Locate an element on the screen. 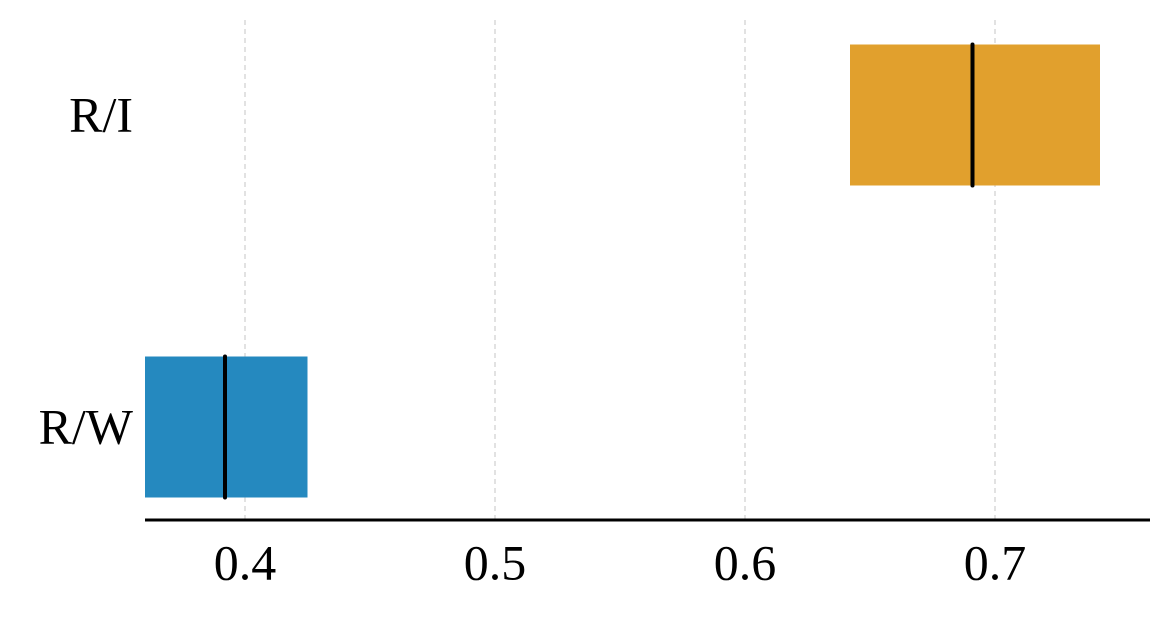 Image resolution: width=1172 pixels, height=618 pixels. box is located at coordinates (975, 115).